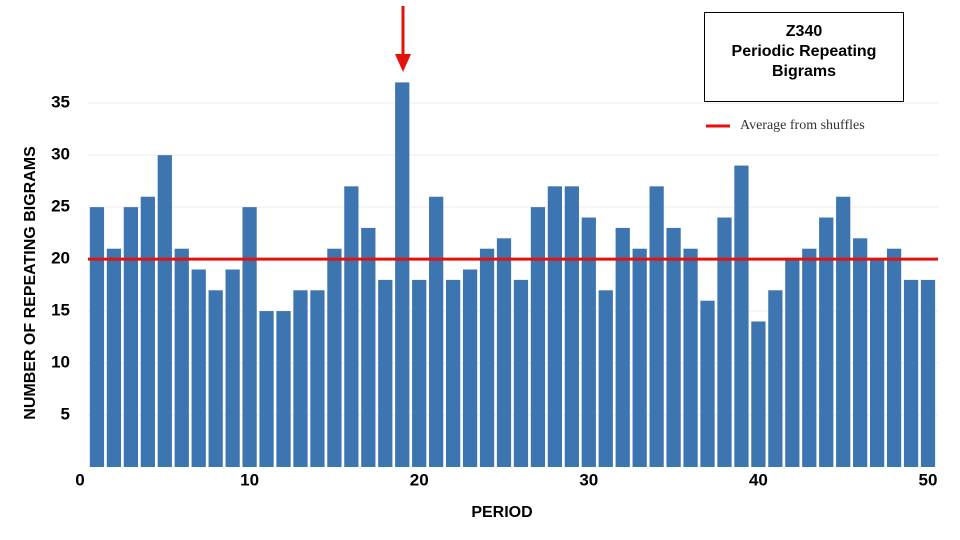 The image size is (960, 540). I want to click on x-tick-label: 10, so click(249, 479).